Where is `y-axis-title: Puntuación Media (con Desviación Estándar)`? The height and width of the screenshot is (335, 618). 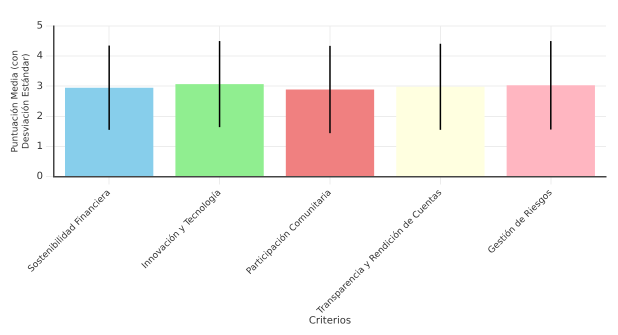 y-axis-title: Puntuación Media (con Desviación Estándar) is located at coordinates (21, 101).